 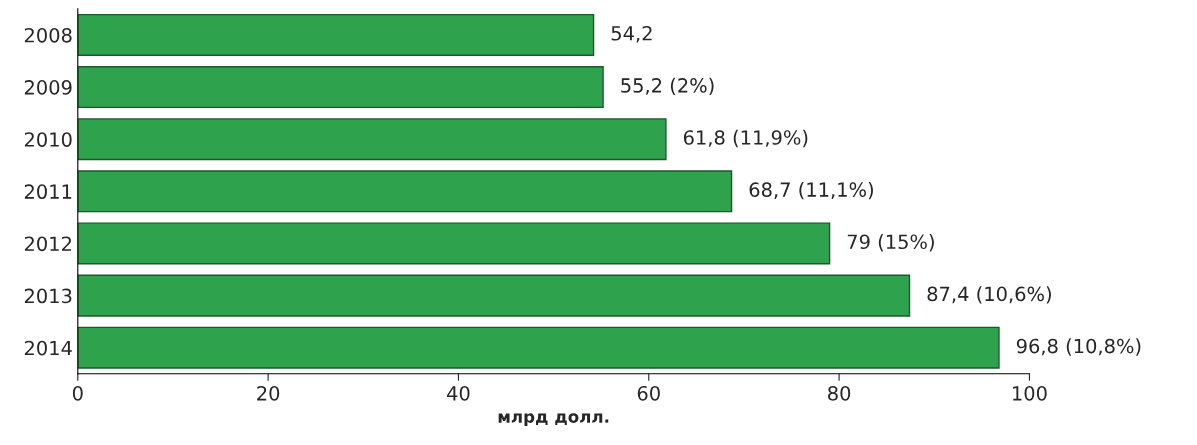 I want to click on x-tick-label: 80, so click(x=839, y=393).